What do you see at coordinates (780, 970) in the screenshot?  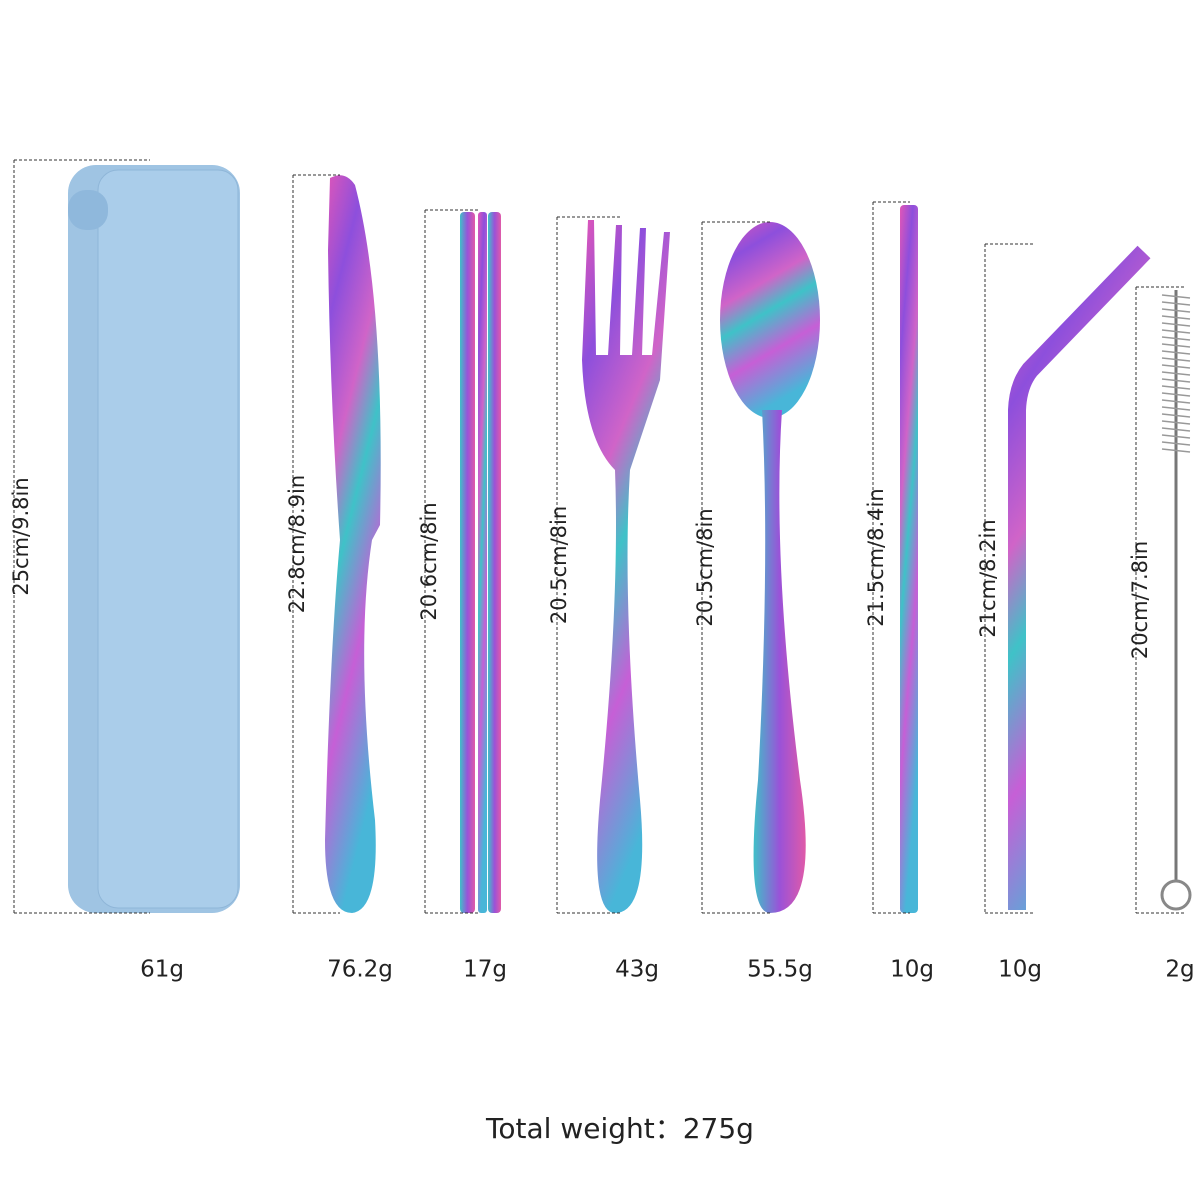 I see `weight-label: 55.5g` at bounding box center [780, 970].